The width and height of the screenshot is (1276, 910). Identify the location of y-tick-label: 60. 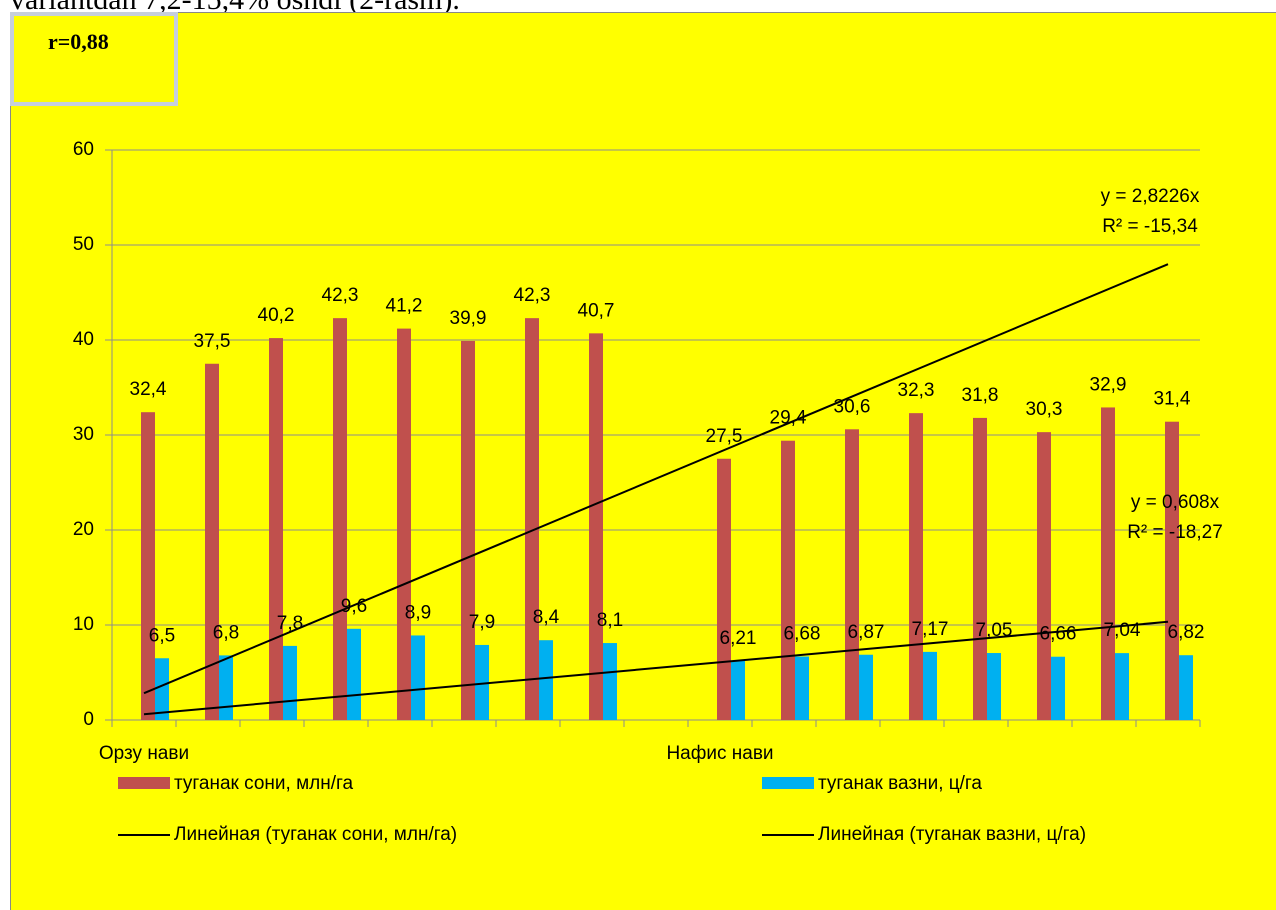
(83, 149).